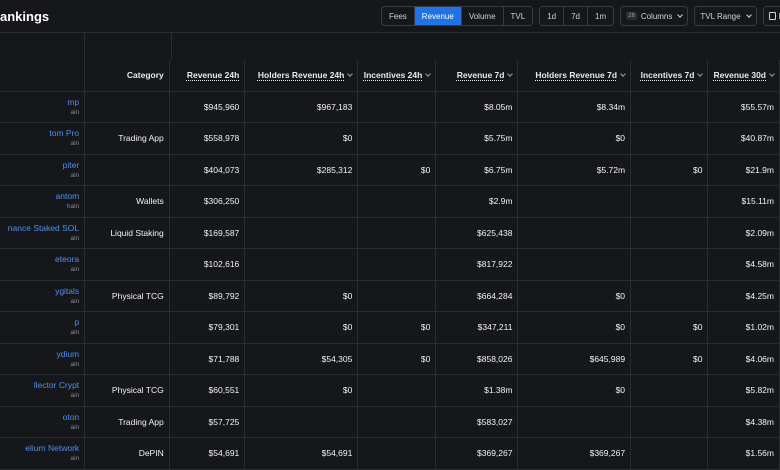 The height and width of the screenshot is (470, 780). I want to click on protocol-name-link: oton, so click(71, 416).